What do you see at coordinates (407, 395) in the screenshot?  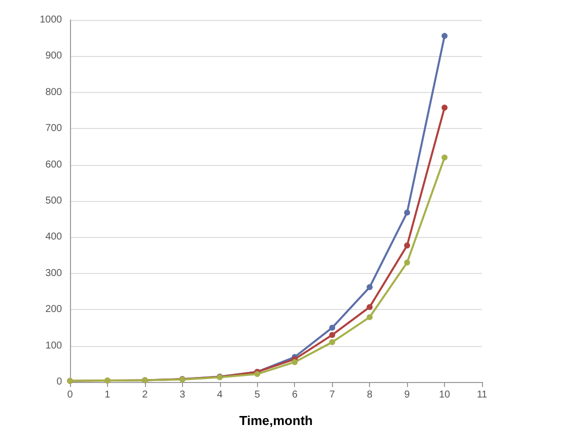 I see `x-tick-label: 9` at bounding box center [407, 395].